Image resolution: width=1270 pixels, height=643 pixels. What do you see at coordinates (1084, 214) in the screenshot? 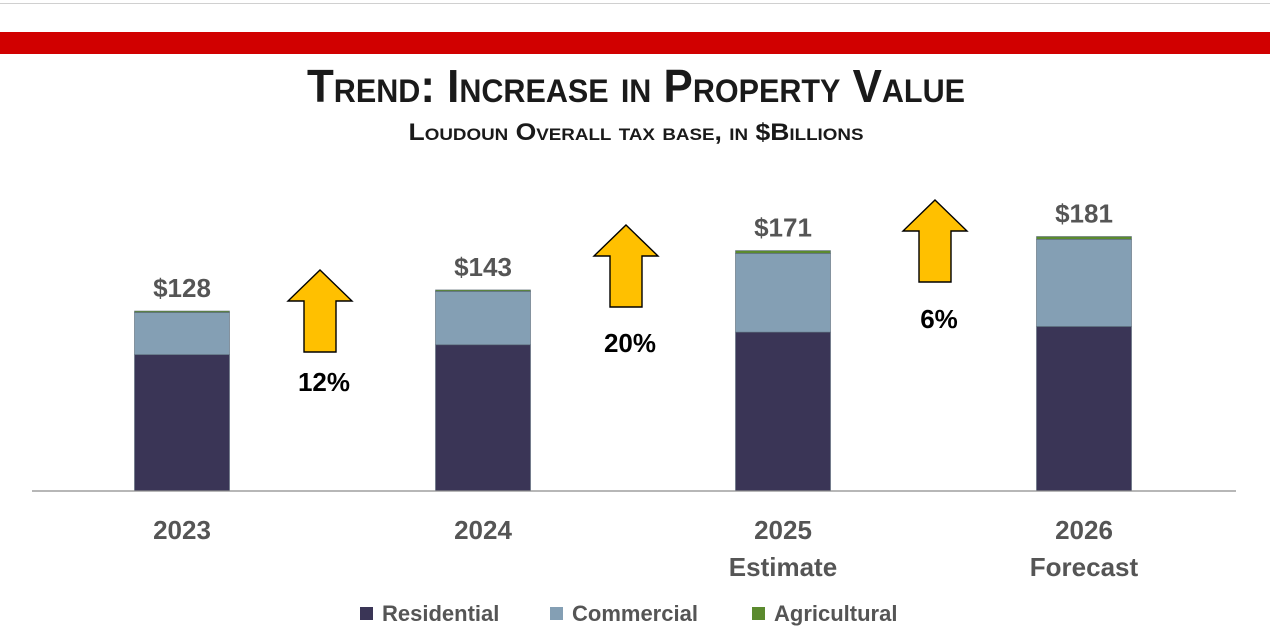
I see `total-label-2026: $181` at bounding box center [1084, 214].